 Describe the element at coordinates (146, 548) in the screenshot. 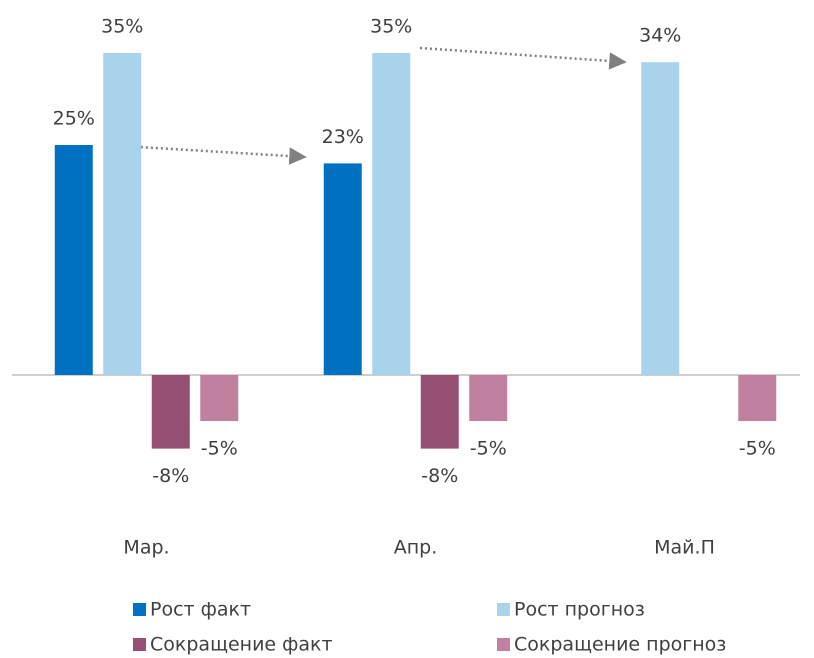

I see `x-tick-label: Мар.` at that location.